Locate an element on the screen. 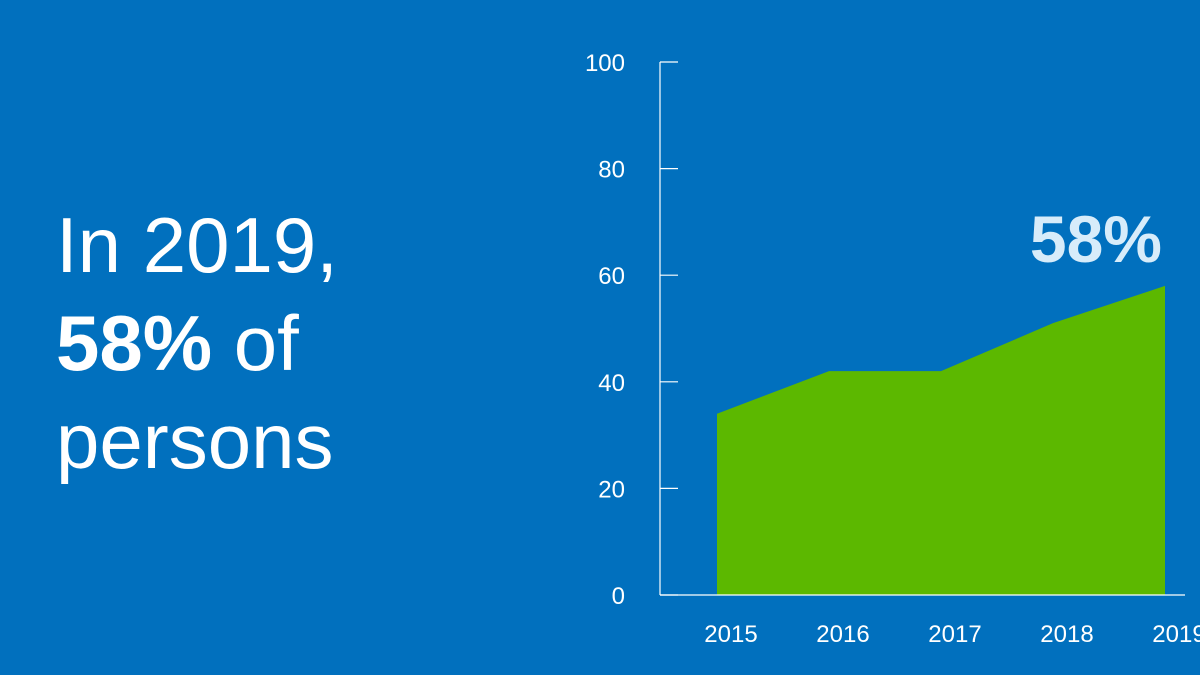 This screenshot has height=675, width=1200. y-tick-label-100: 100 is located at coordinates (605, 63).